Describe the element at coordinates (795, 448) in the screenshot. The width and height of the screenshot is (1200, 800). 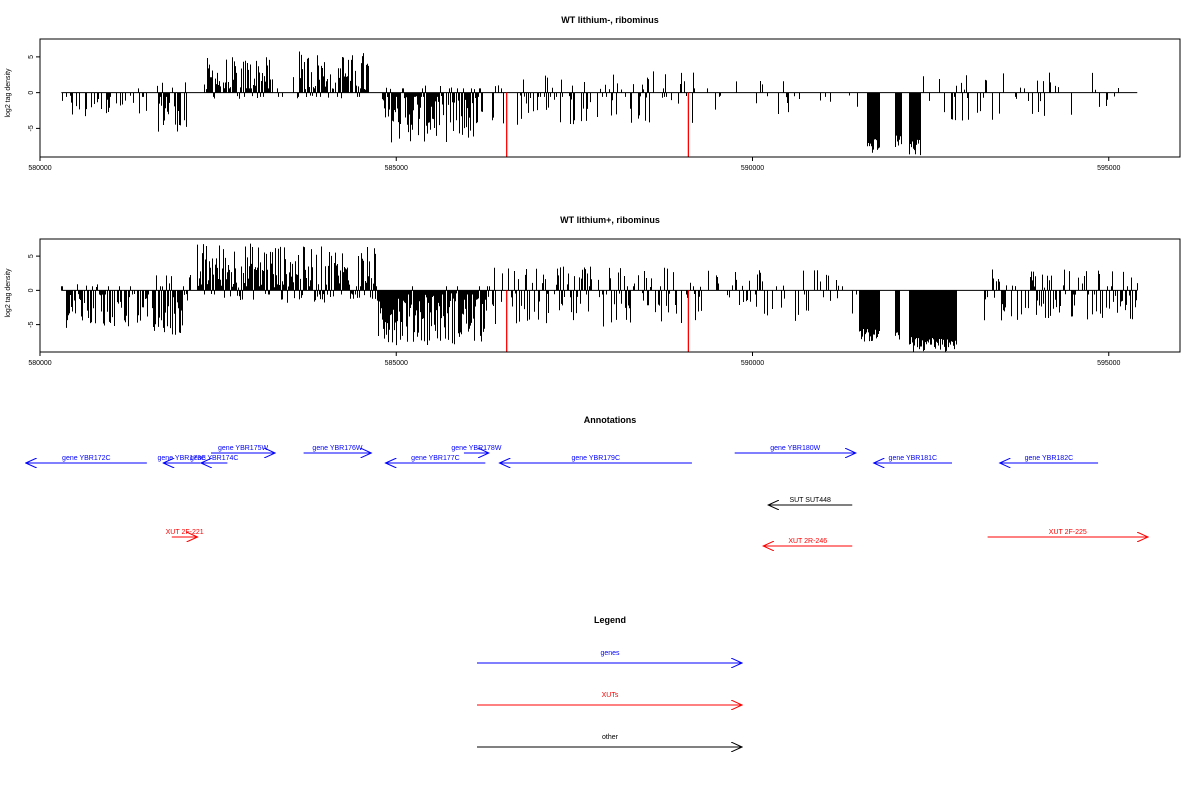
I see `feature-label: gene YBR180W` at that location.